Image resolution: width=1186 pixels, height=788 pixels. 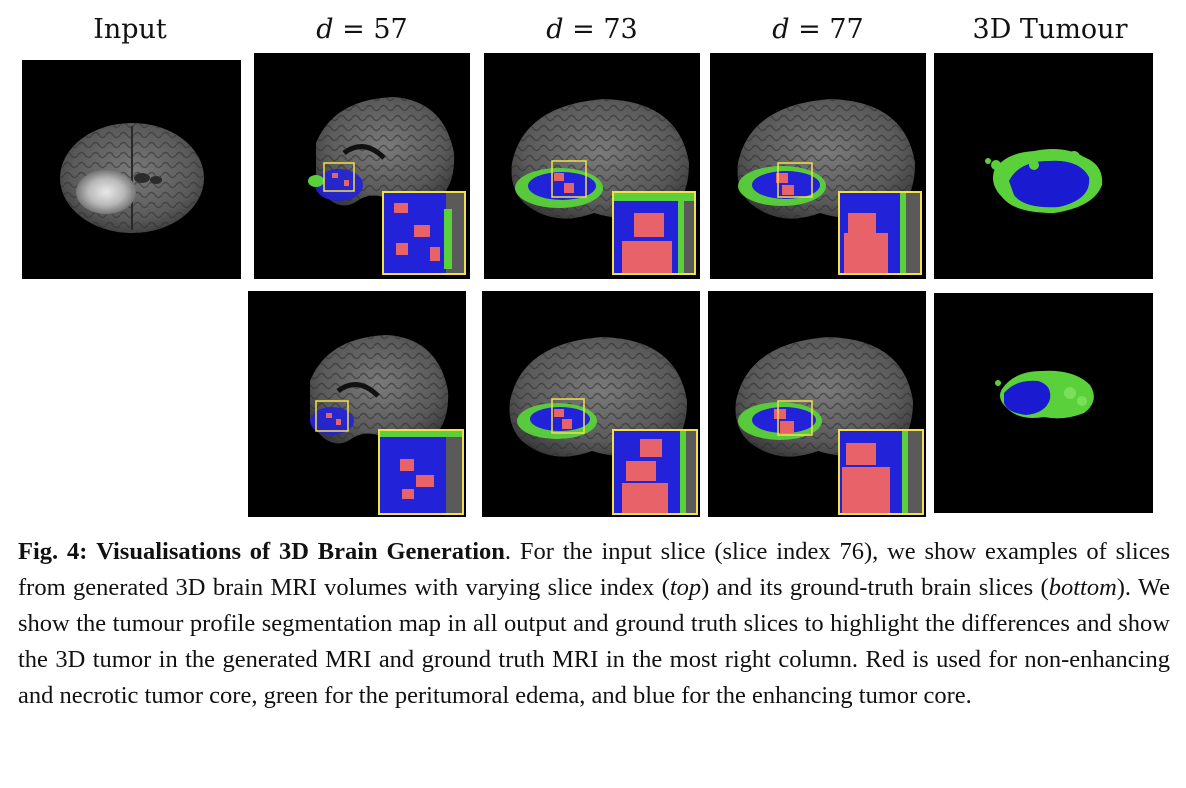 What do you see at coordinates (362, 166) in the screenshot?
I see `generated-slice-d57` at bounding box center [362, 166].